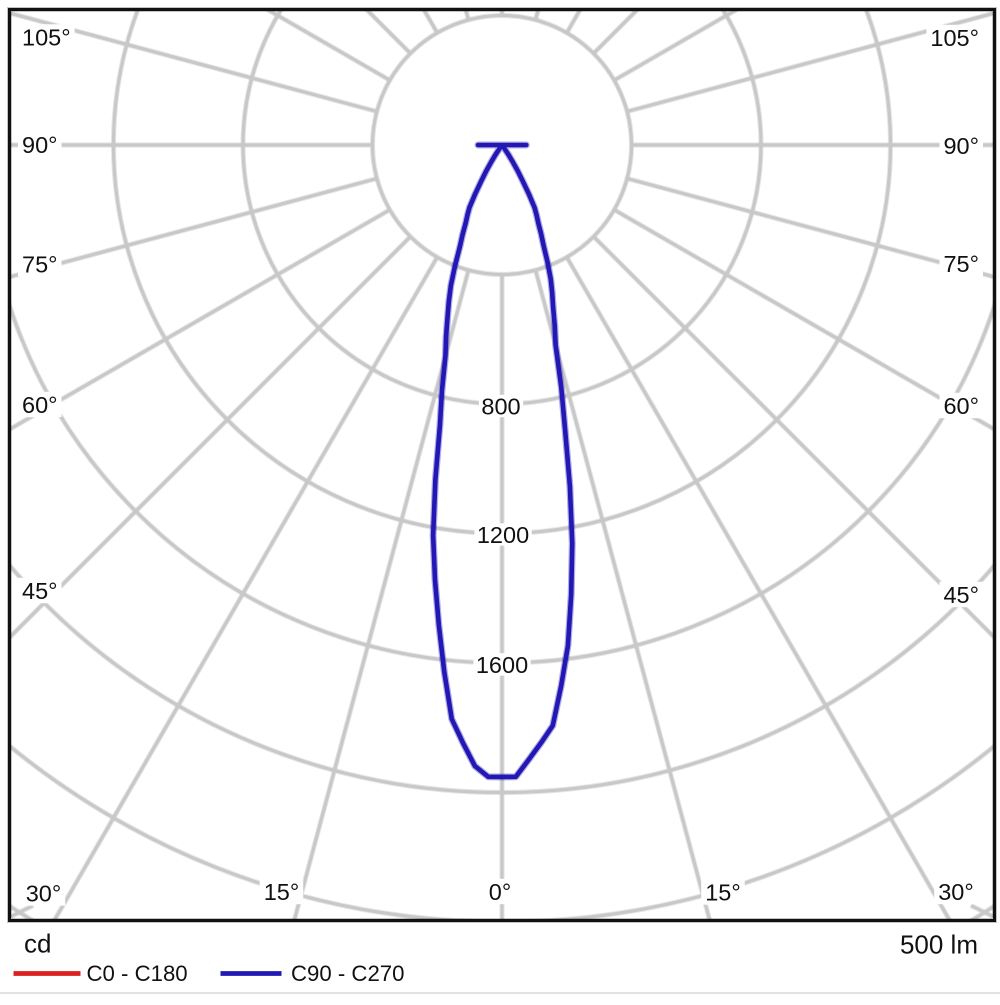  I want to click on svg-text: 500 lm, so click(939, 945).